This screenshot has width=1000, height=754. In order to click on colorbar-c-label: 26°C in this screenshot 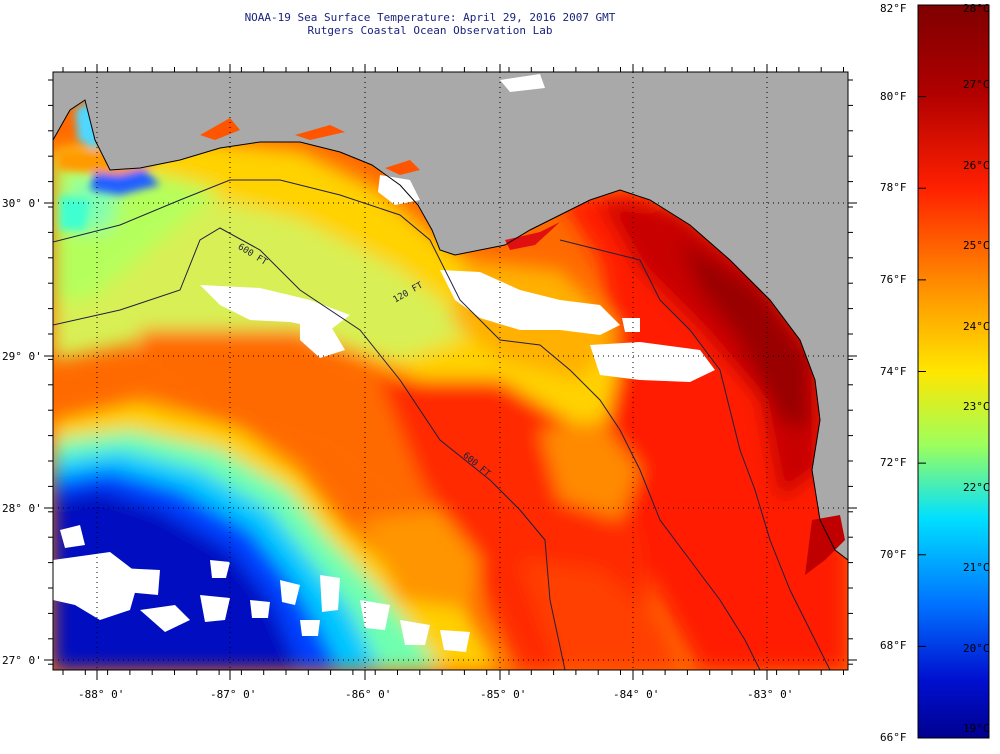, I will do `click(976, 165)`.